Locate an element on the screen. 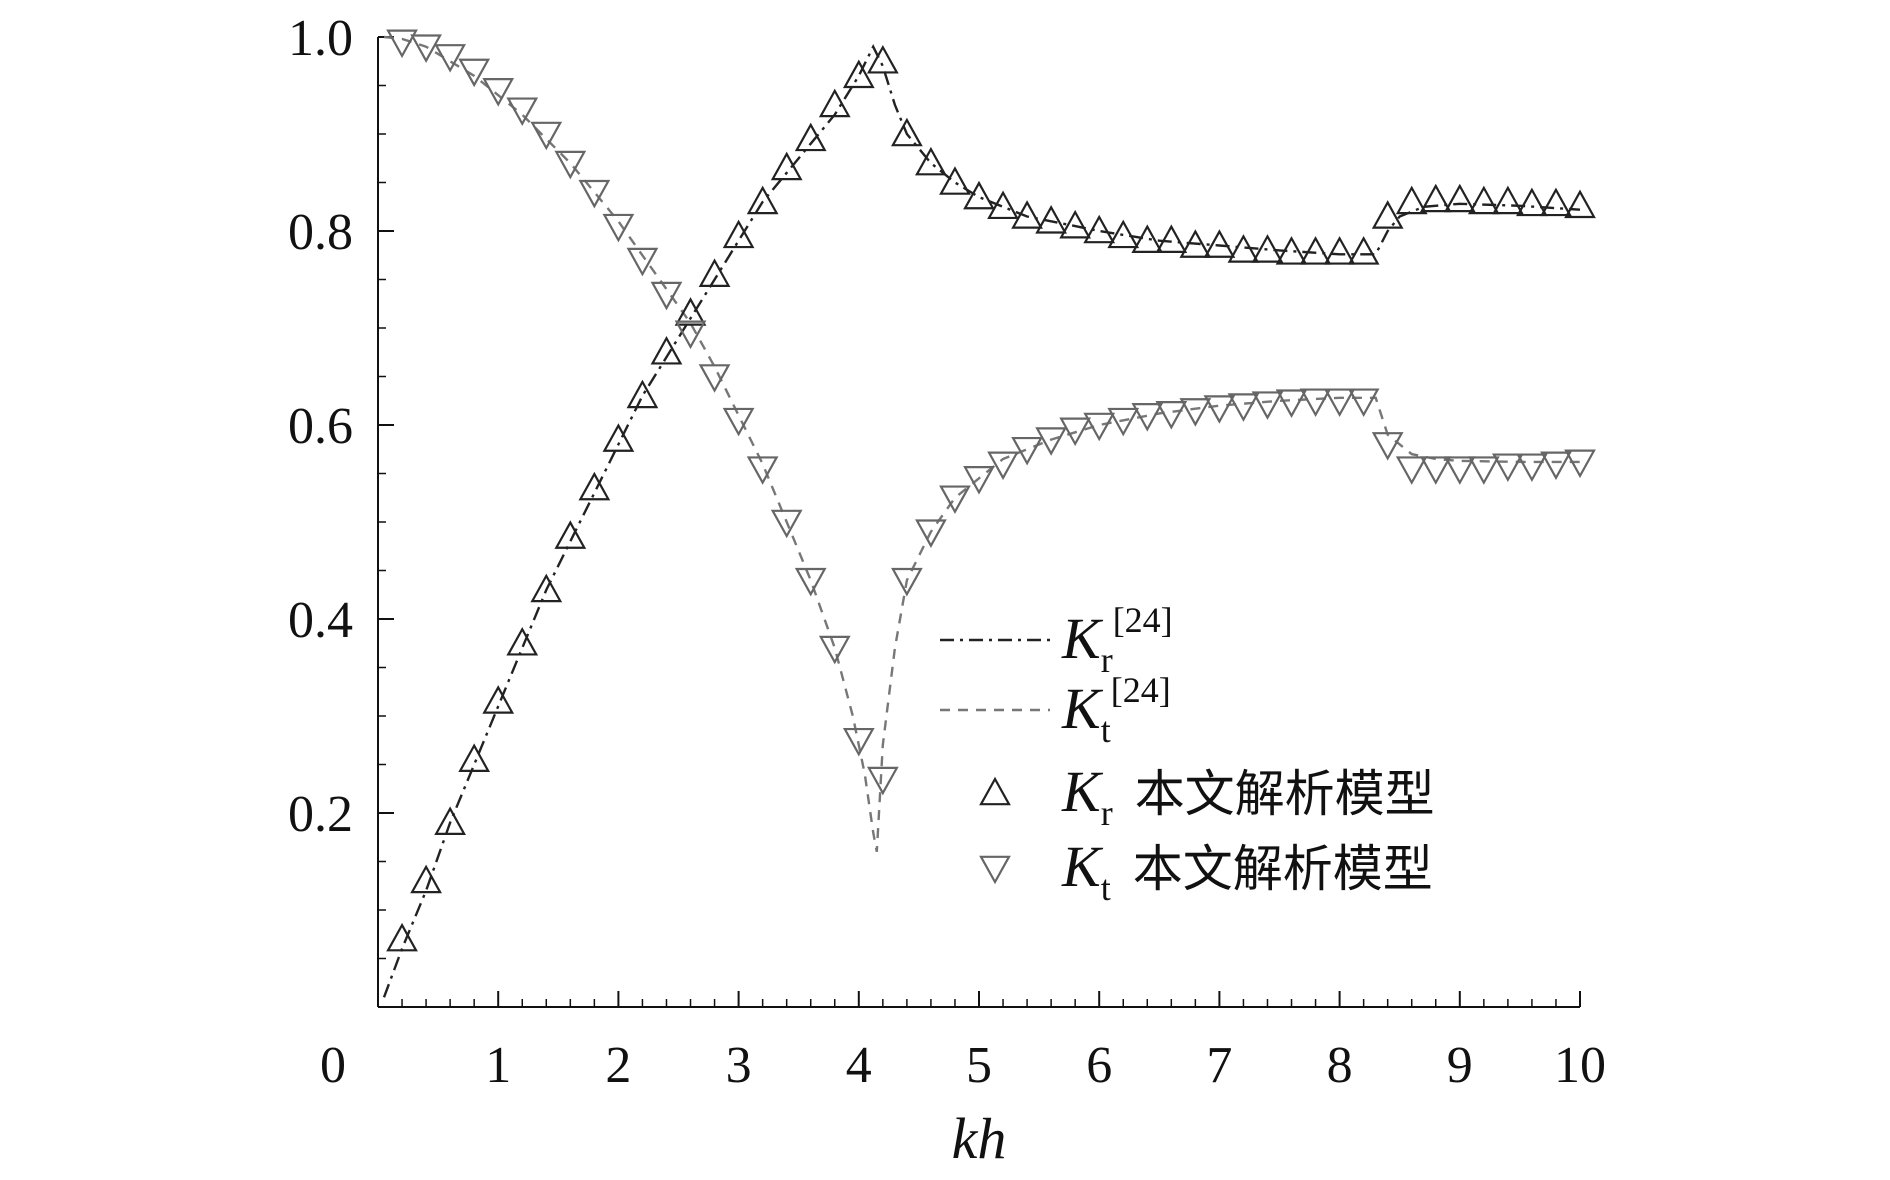  x-tick-label: 9 is located at coordinates (1460, 1065).